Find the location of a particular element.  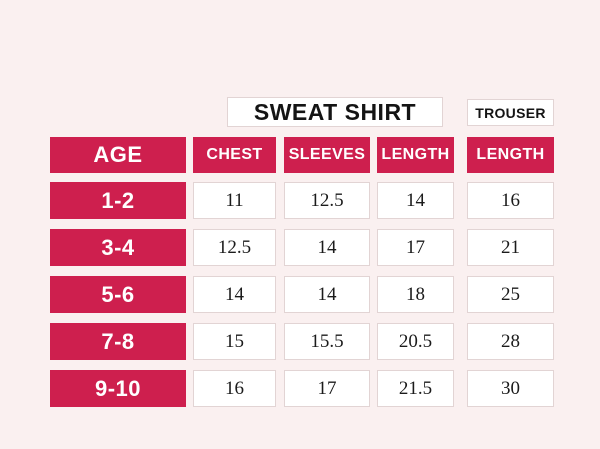

trouser-length-value-cell: 30 is located at coordinates (510, 388).